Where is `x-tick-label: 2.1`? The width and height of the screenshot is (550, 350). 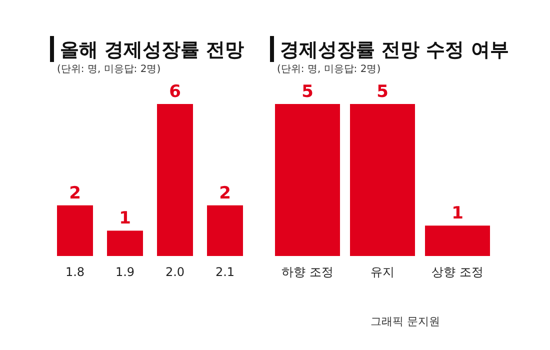
x-tick-label: 2.1 is located at coordinates (225, 272).